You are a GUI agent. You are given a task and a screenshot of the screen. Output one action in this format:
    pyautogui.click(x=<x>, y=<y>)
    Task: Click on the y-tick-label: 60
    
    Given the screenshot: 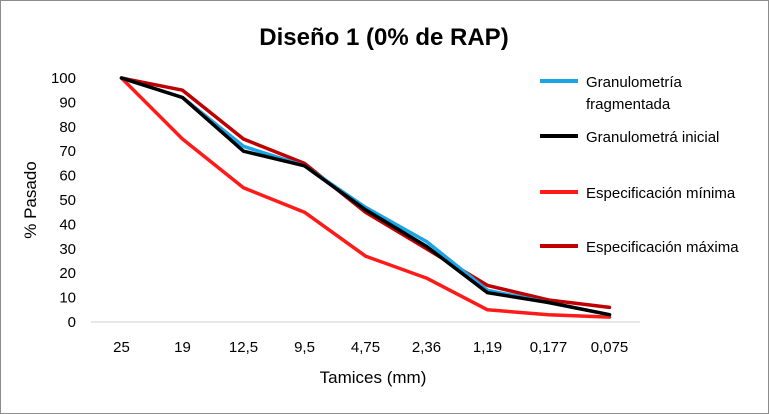 What is the action you would take?
    pyautogui.click(x=67, y=176)
    